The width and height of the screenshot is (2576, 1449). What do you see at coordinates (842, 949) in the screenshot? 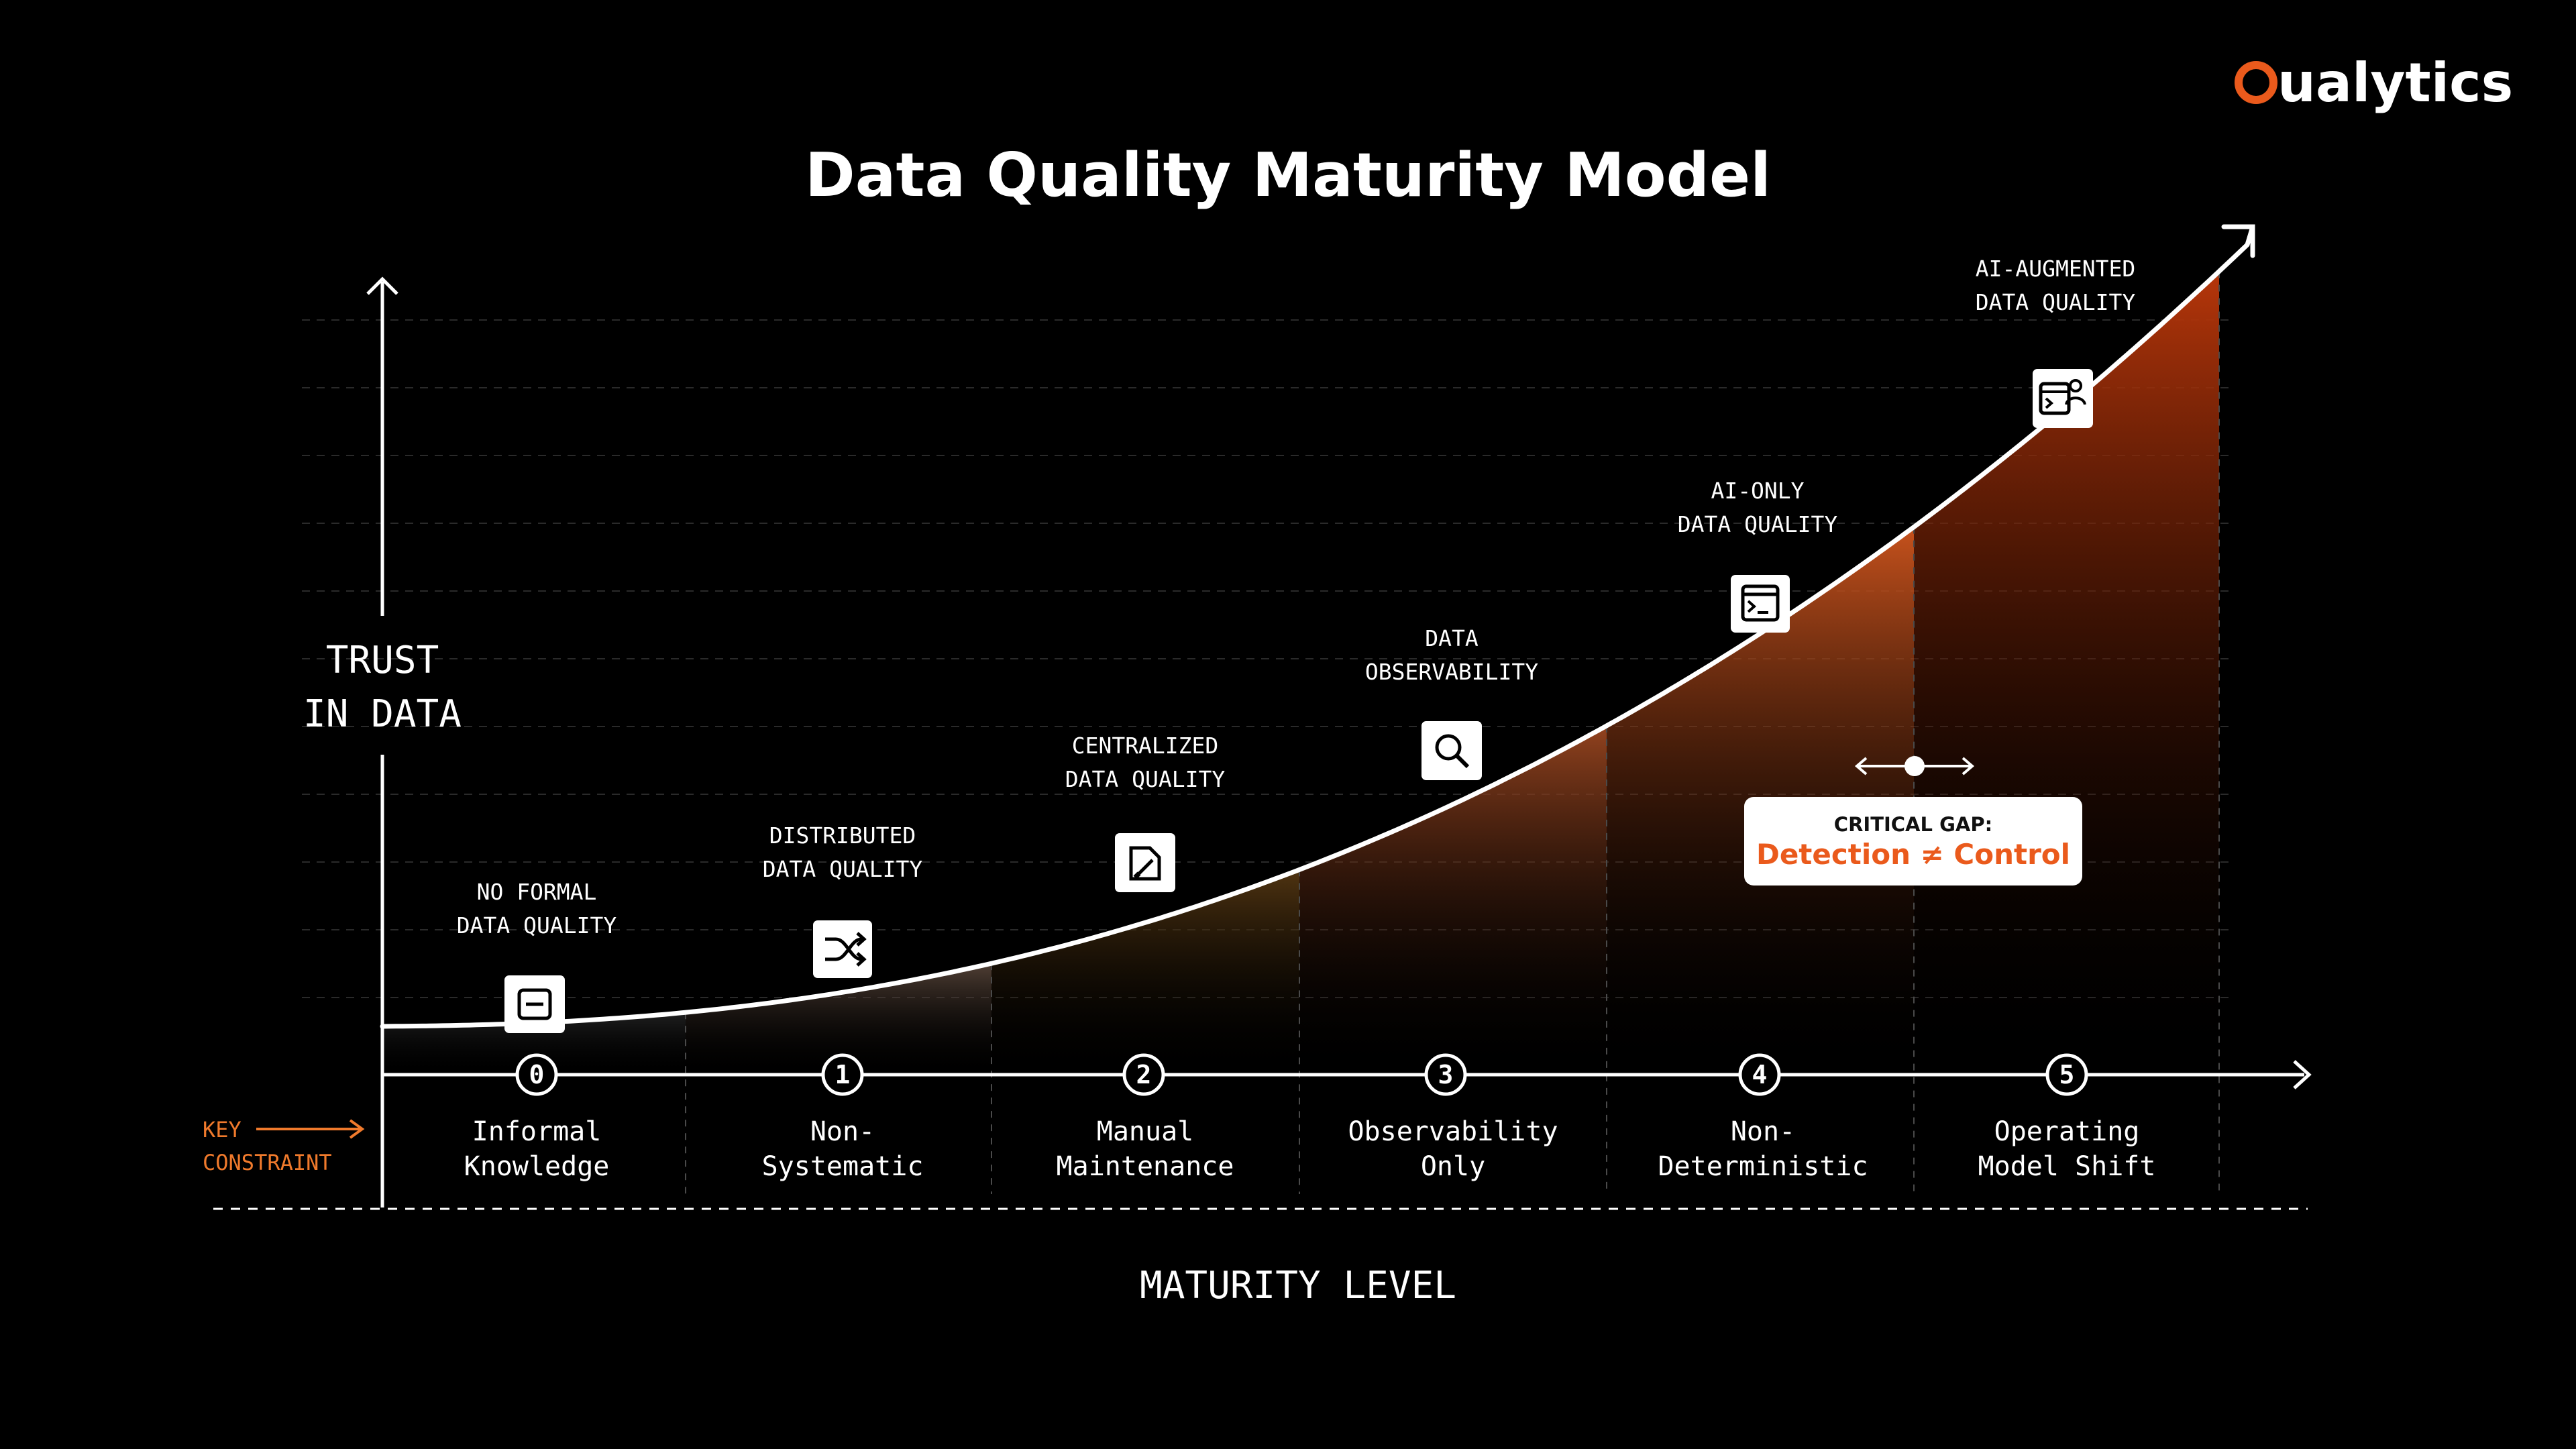
I see `shuffle-icon` at bounding box center [842, 949].